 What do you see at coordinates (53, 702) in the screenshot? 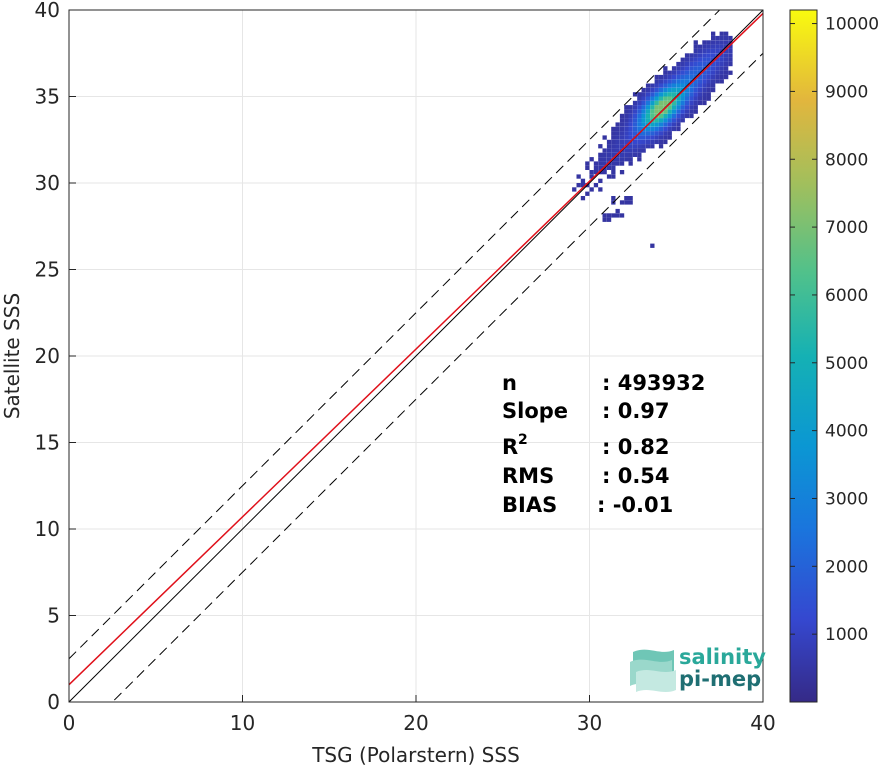
I see `y-tick-label: 0` at bounding box center [53, 702].